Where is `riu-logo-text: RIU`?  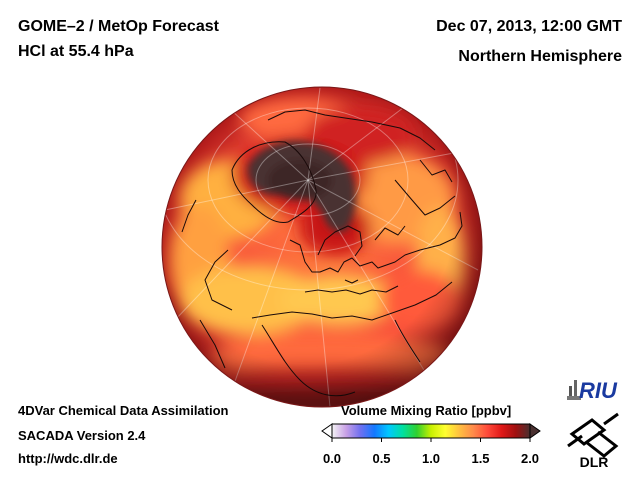 riu-logo-text: RIU is located at coordinates (598, 390).